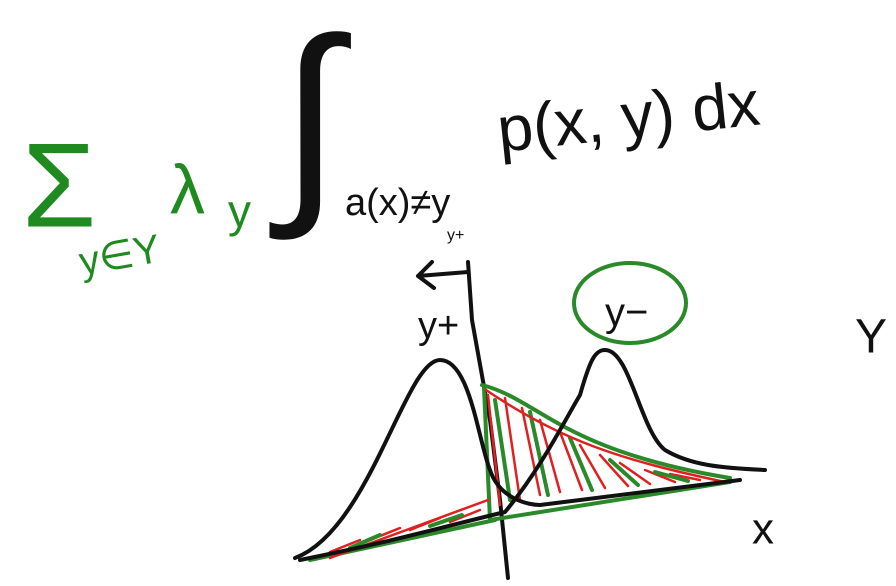  Describe the element at coordinates (438, 326) in the screenshot. I see `class-left-label: y+` at that location.